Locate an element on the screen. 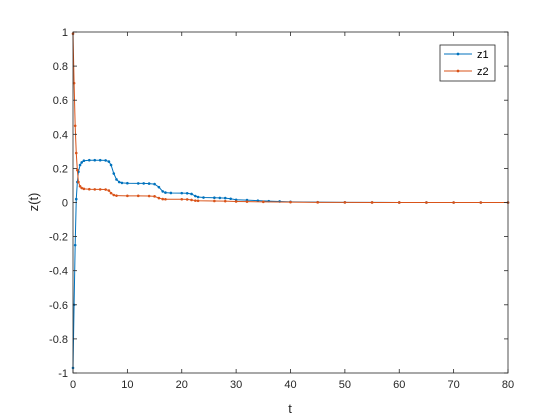  x-tick-label: 10 is located at coordinates (127, 385).